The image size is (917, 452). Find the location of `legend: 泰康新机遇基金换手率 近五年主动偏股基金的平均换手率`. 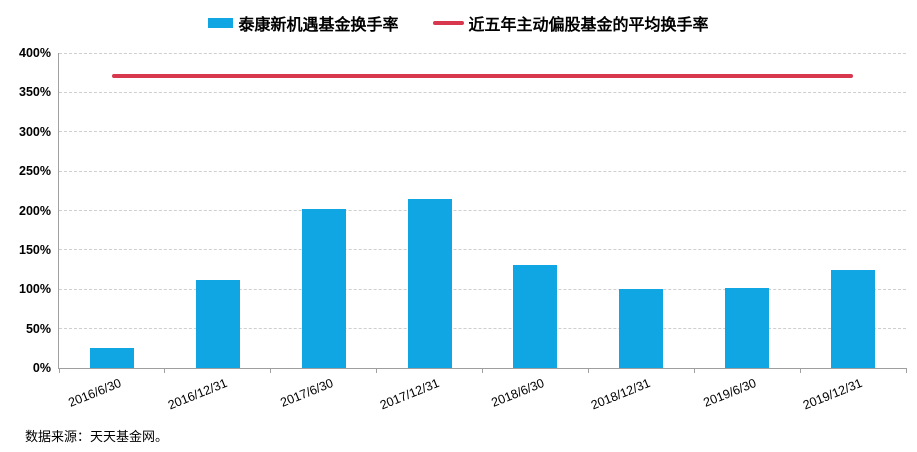

legend: 泰康新机遇基金换手率 近五年主动偏股基金的平均换手率 is located at coordinates (458, 23).